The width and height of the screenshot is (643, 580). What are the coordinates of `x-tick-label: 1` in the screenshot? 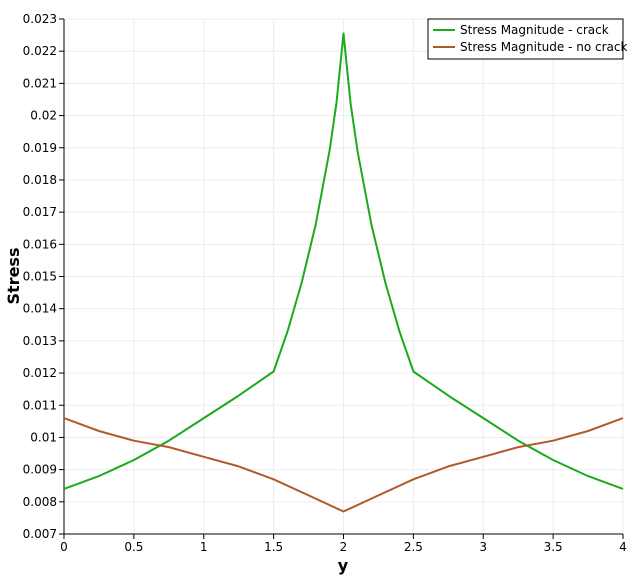 It's located at (204, 547).